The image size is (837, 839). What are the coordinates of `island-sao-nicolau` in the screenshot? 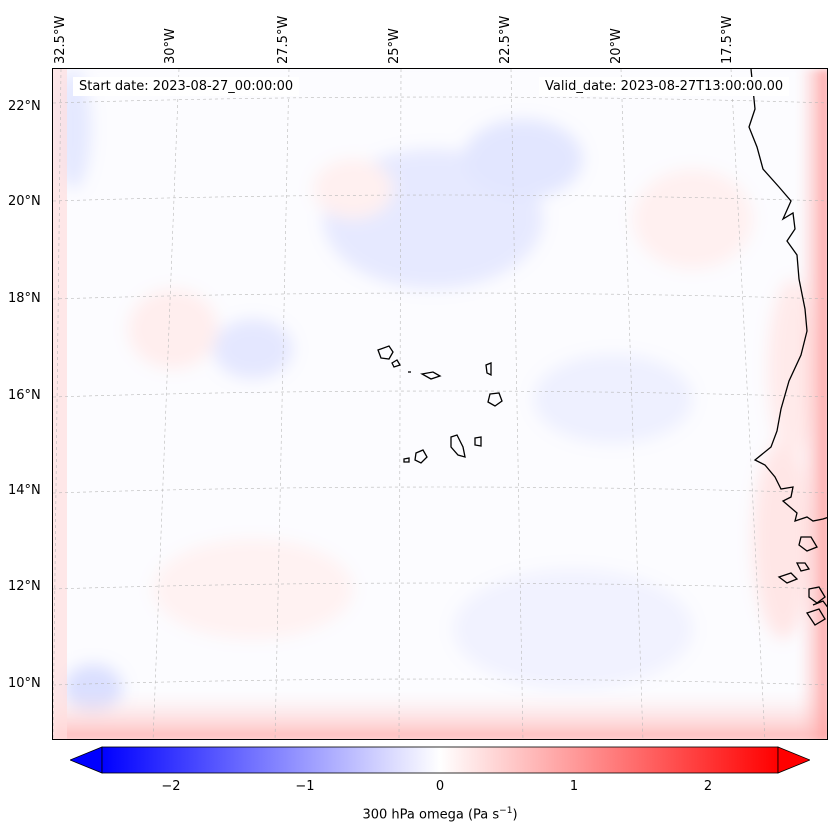 It's located at (431, 375).